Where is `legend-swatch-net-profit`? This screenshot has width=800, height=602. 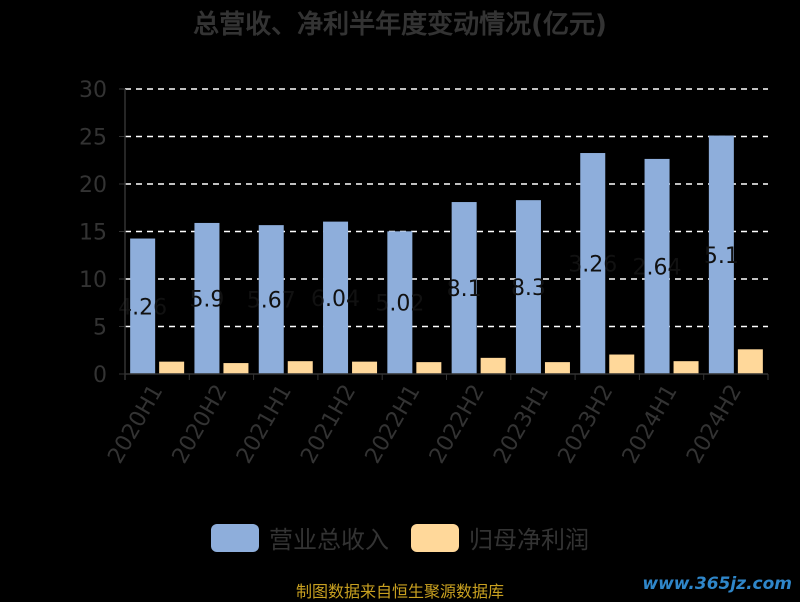 legend-swatch-net-profit is located at coordinates (435, 537).